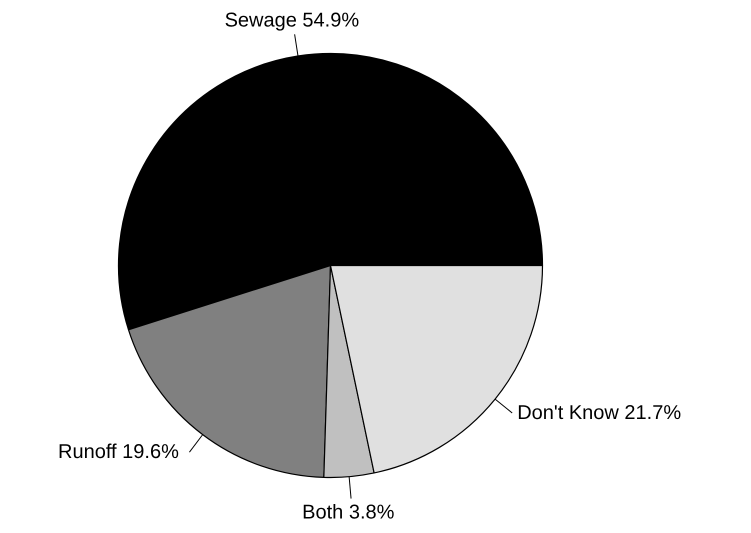 The width and height of the screenshot is (751, 533). Describe the element at coordinates (292, 20) in the screenshot. I see `slice-label: Sewage 54.9%` at that location.